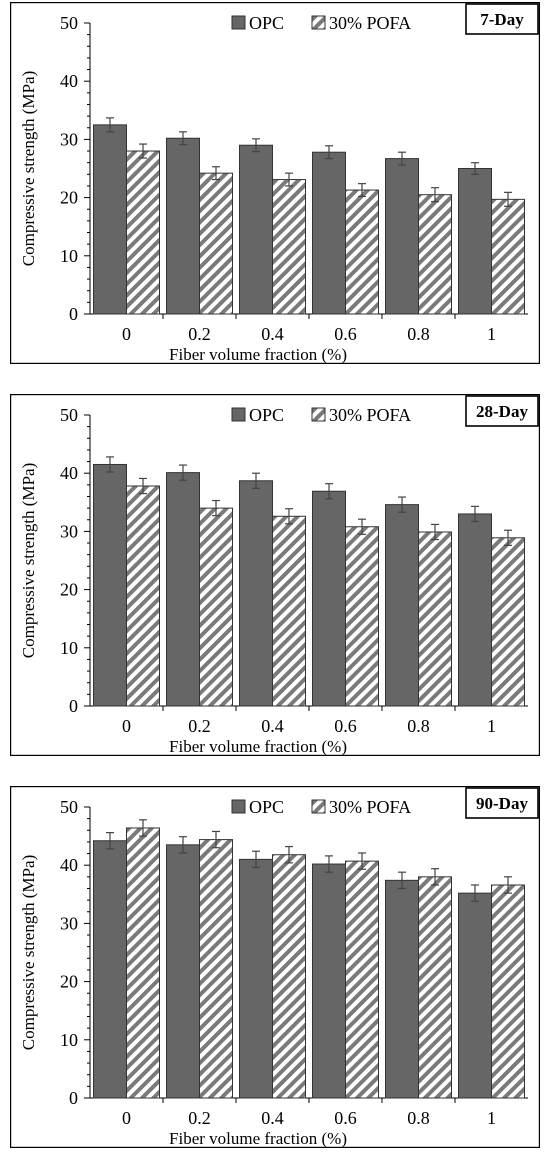  Describe the element at coordinates (69, 415) in the screenshot. I see `y-tick-label: 50` at that location.